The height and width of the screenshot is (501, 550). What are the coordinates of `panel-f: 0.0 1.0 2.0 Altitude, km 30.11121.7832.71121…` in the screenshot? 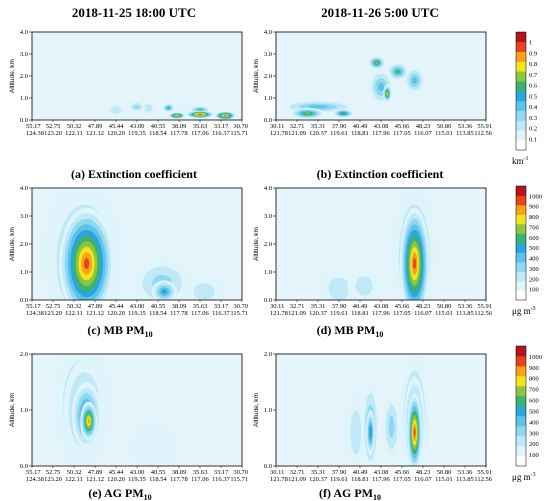 It's located at (373, 426).